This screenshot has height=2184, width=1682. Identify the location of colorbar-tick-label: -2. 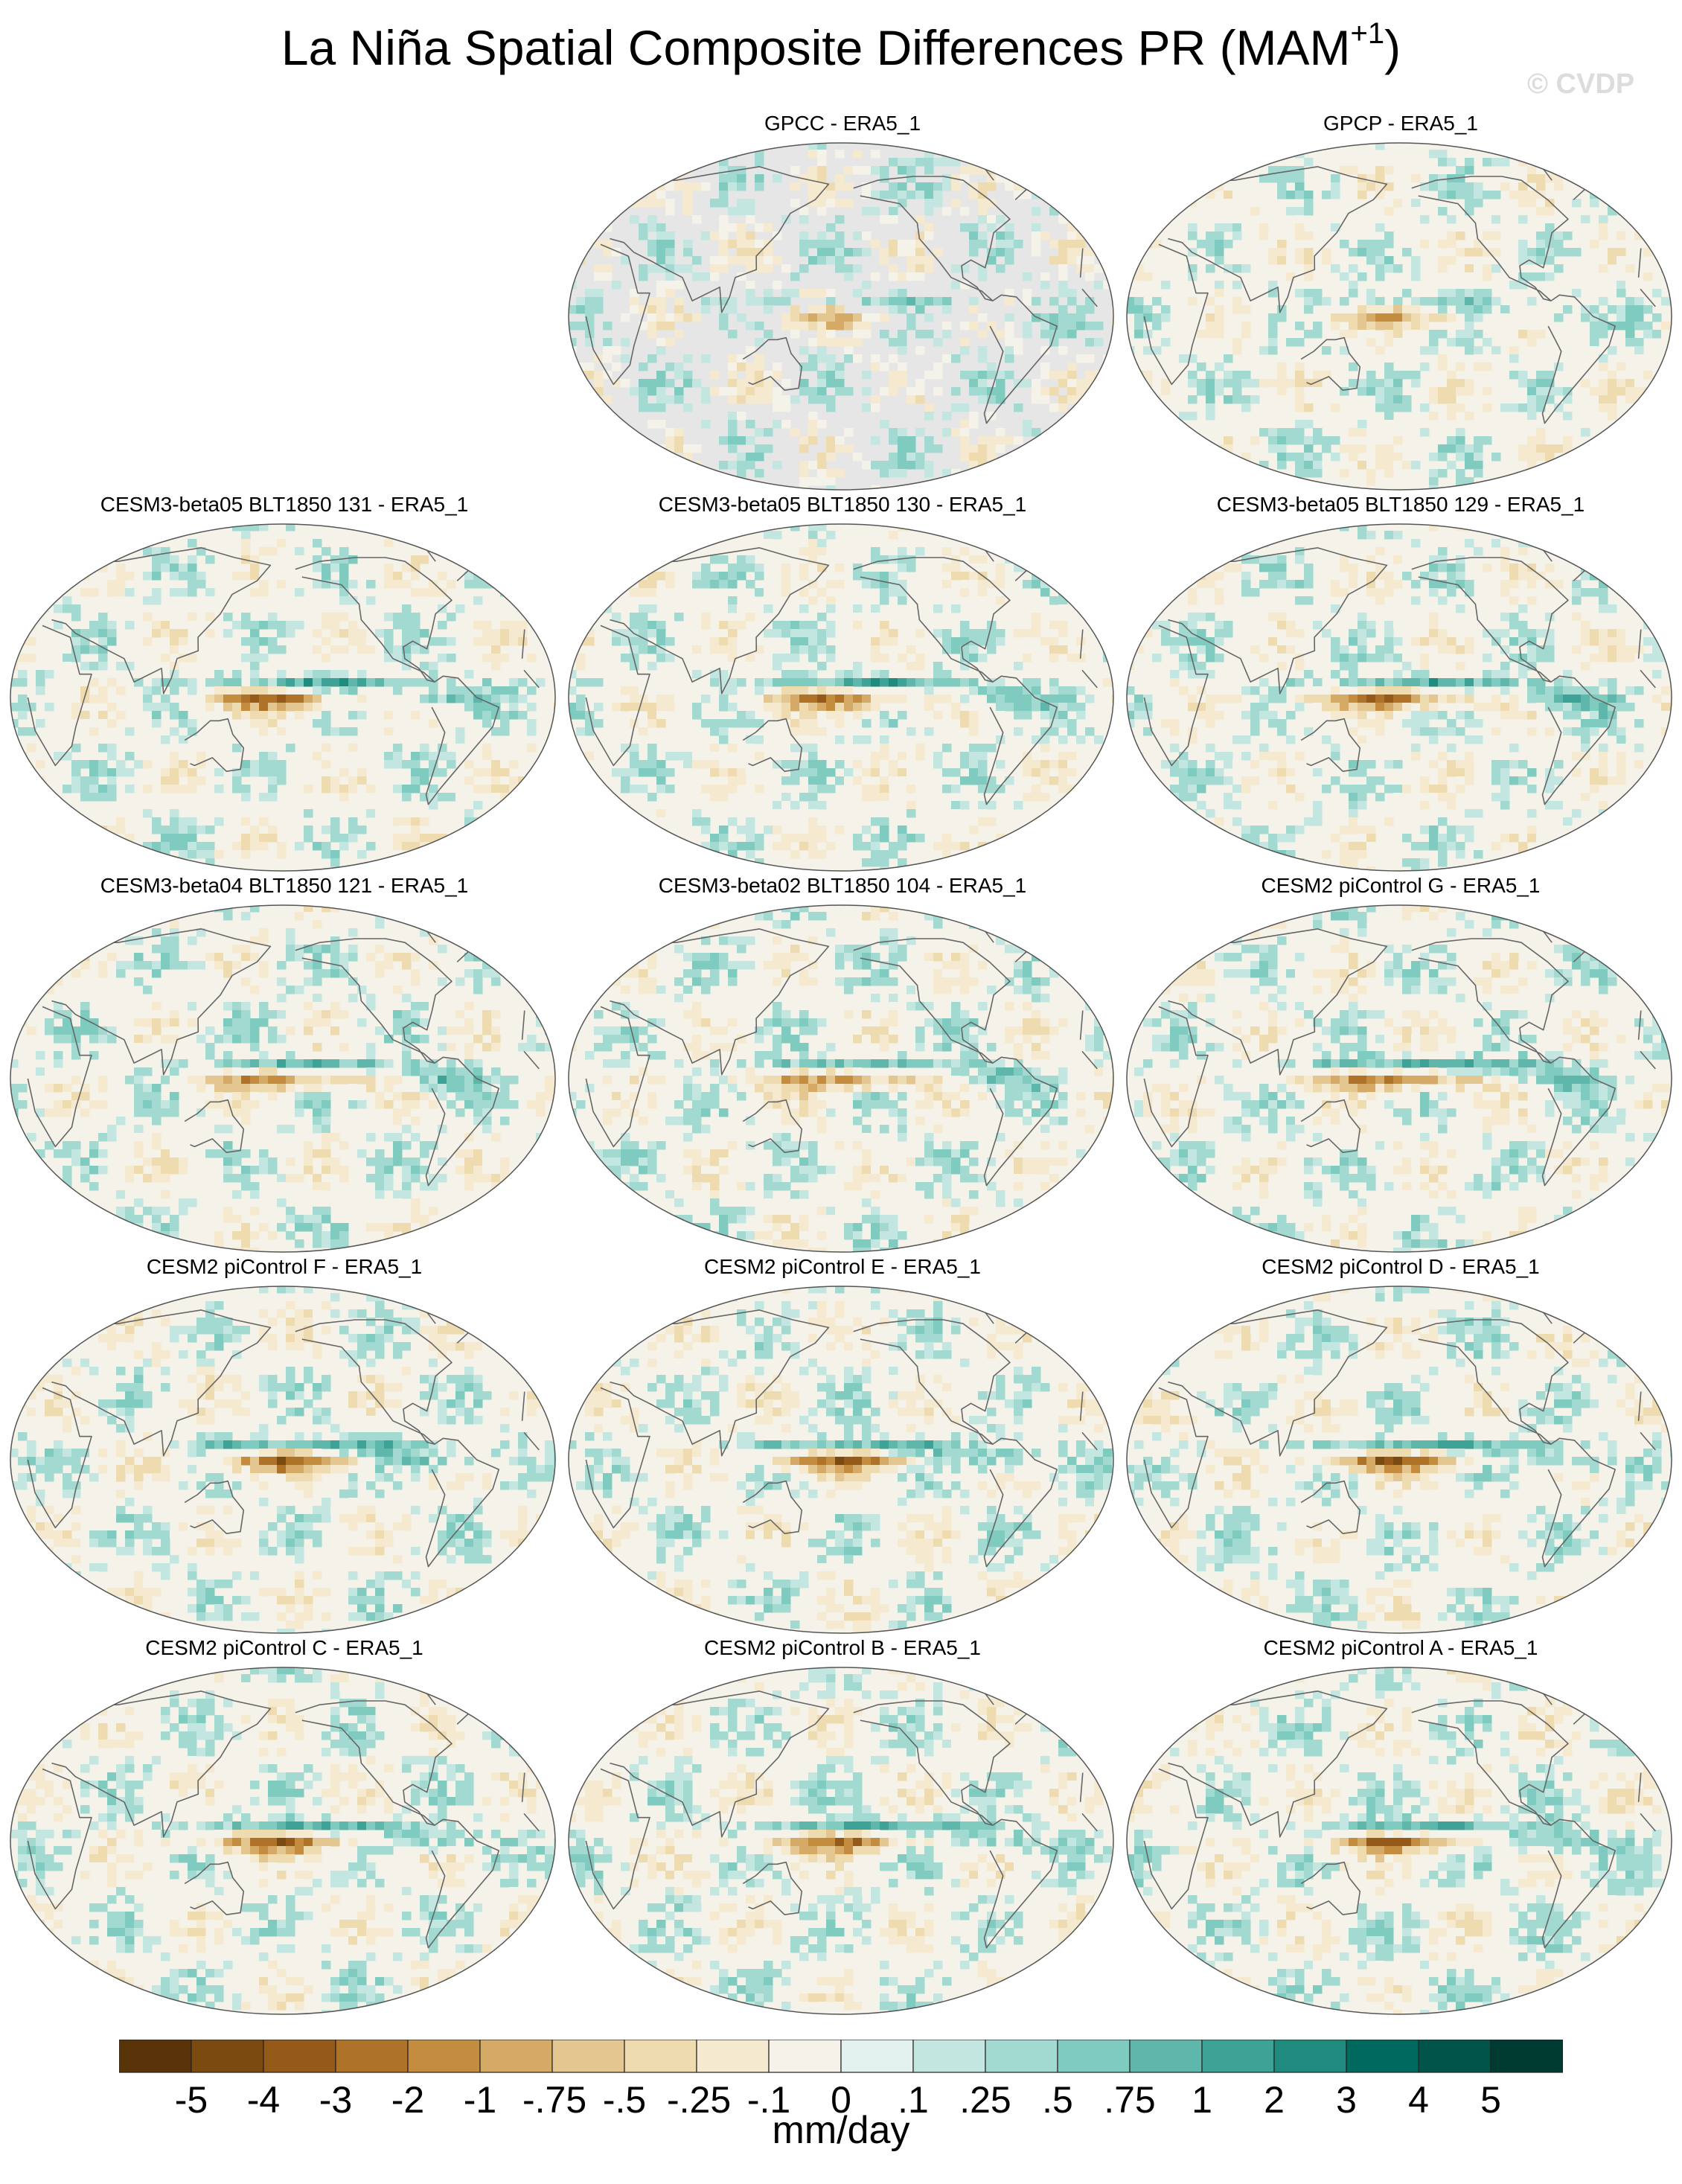
(408, 2100).